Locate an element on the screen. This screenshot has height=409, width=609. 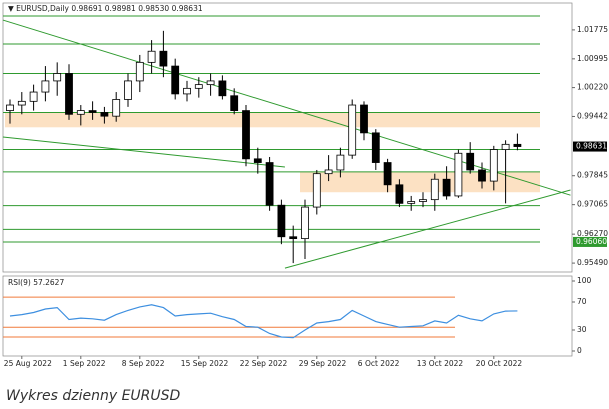
x-tick-label: 6 Oct 2022 is located at coordinates (379, 363).